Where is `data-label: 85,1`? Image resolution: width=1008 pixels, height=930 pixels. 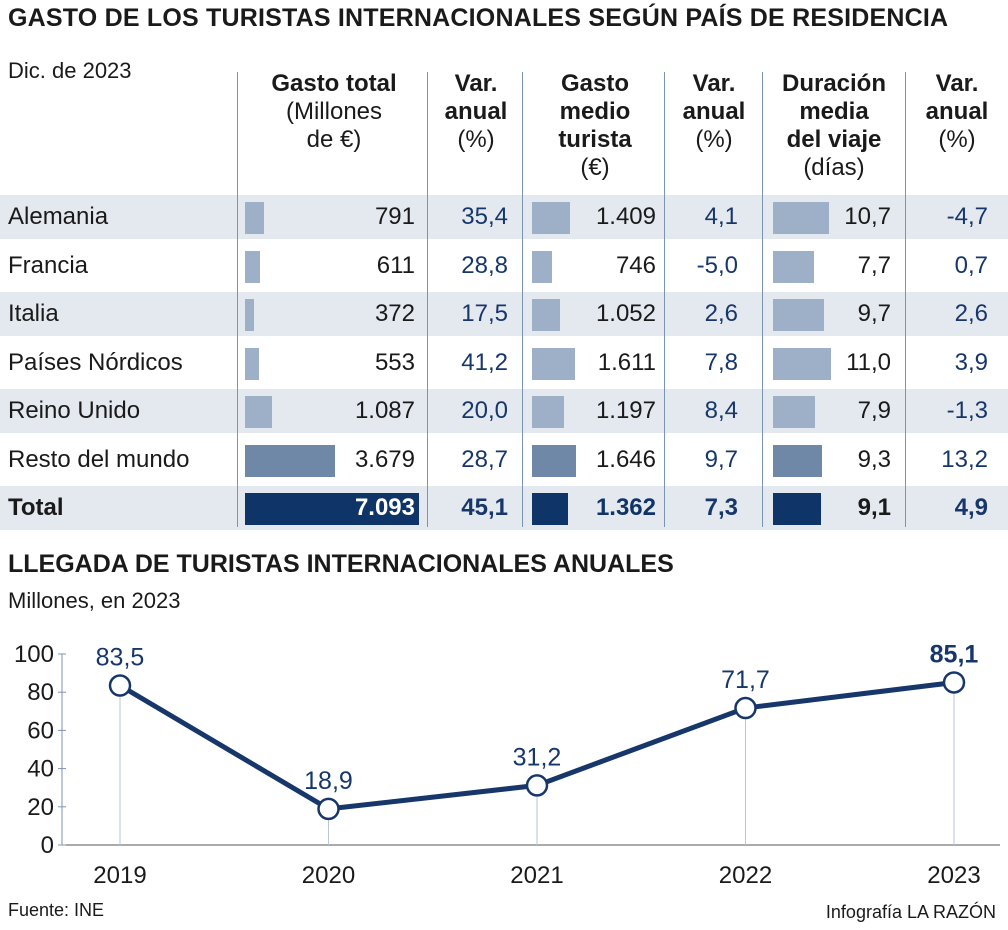 data-label: 85,1 is located at coordinates (954, 654).